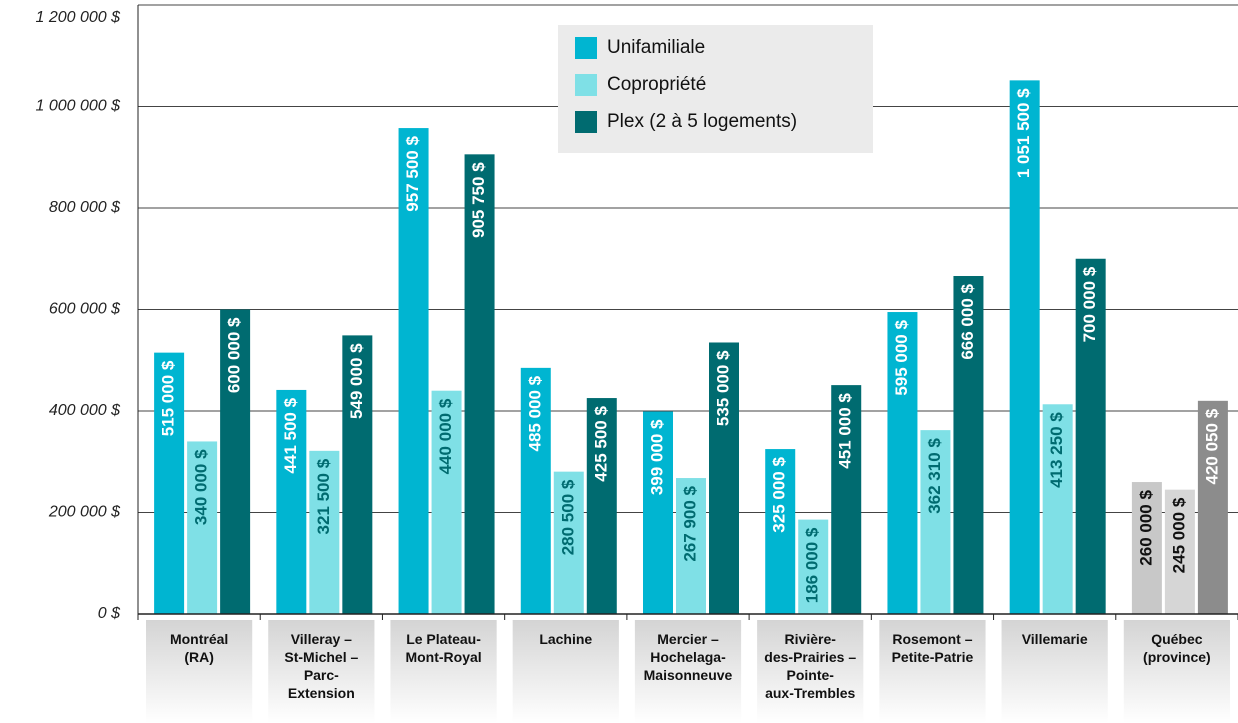  I want to click on x-tick-label: Villemarie, so click(1055, 639).